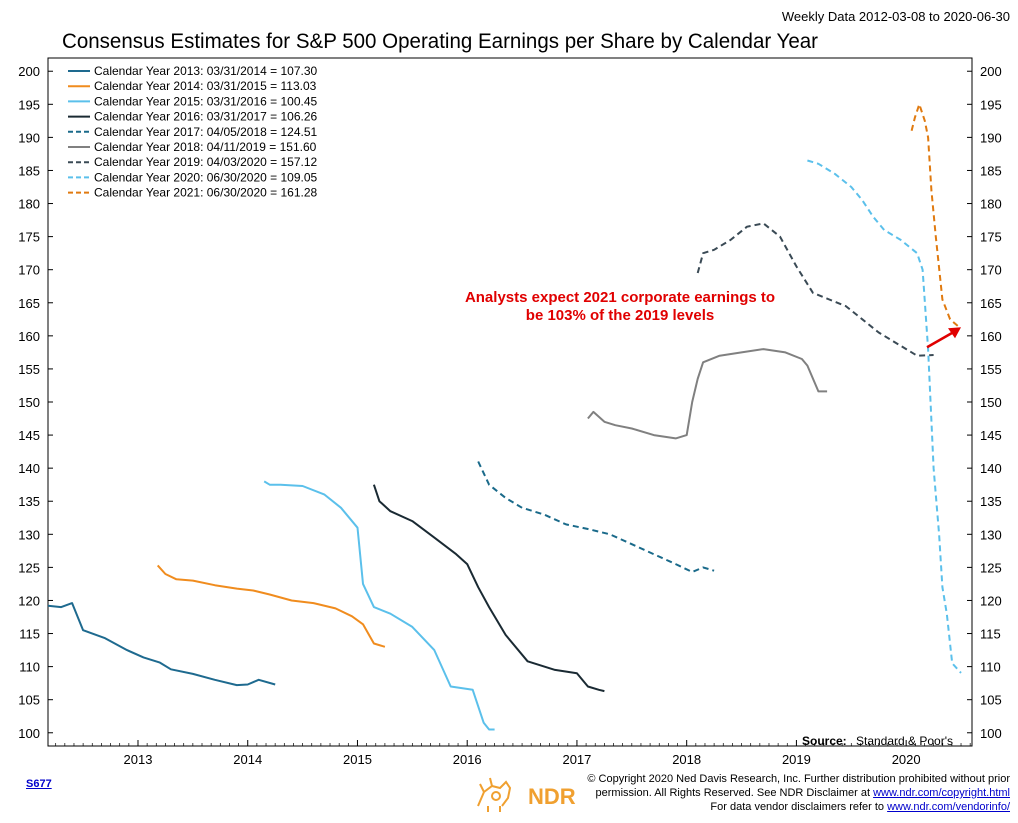  What do you see at coordinates (357, 759) in the screenshot?
I see `x-tick-label: 2015` at bounding box center [357, 759].